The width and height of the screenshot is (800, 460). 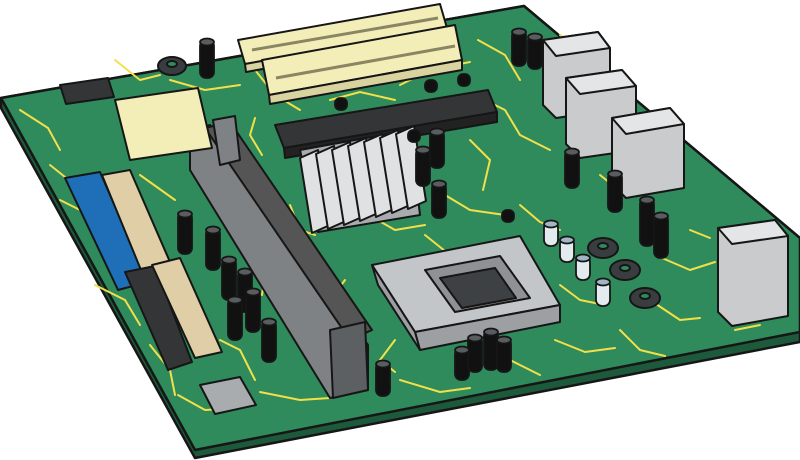 What do you see at coordinates (466, 293) in the screenshot?
I see `cpu-socket` at bounding box center [466, 293].